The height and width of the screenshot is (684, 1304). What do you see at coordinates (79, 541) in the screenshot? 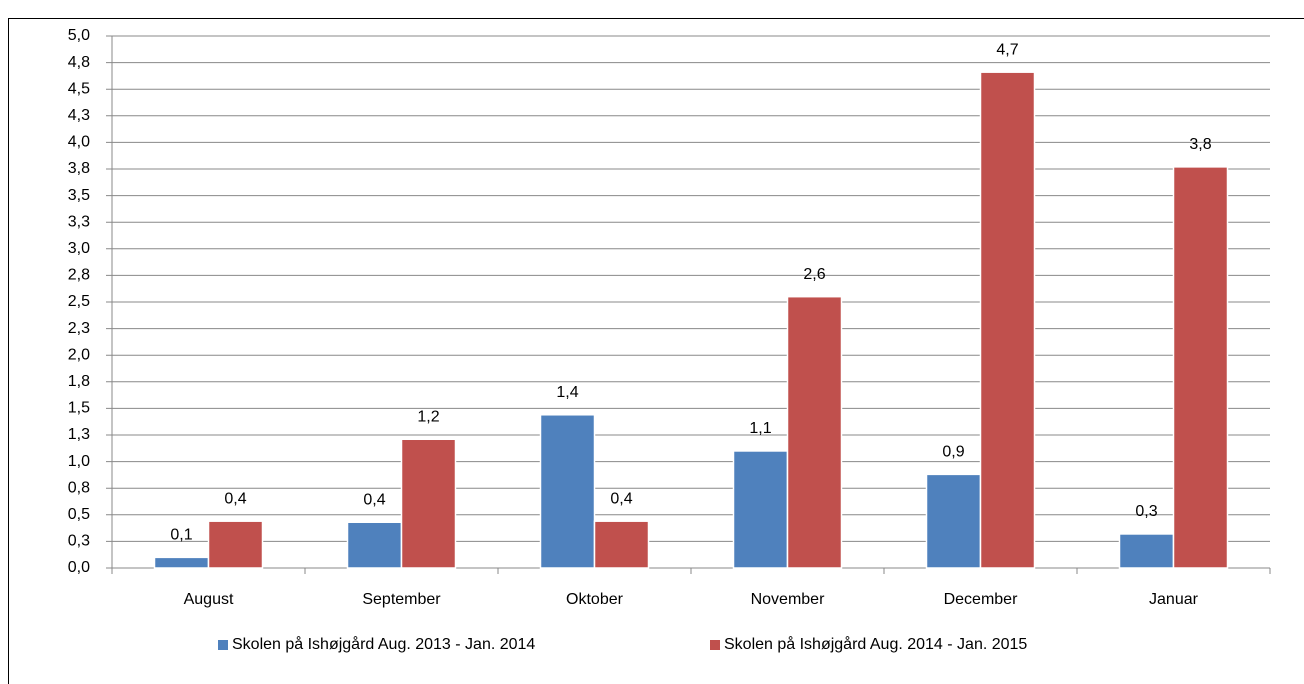
I see `y-tick-label: 0,3` at bounding box center [79, 541].